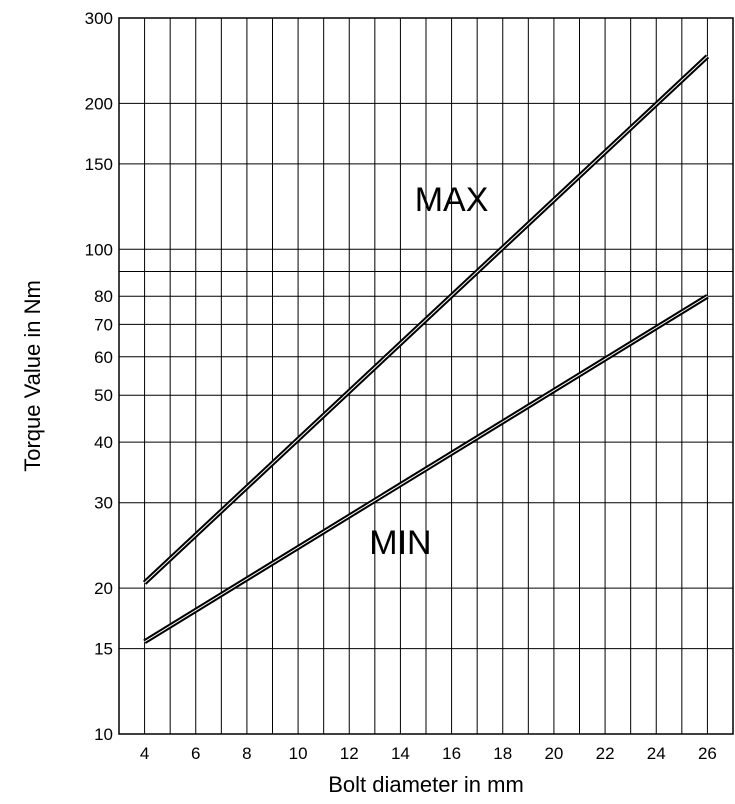  I want to click on y-tick-label: 50, so click(103, 395).